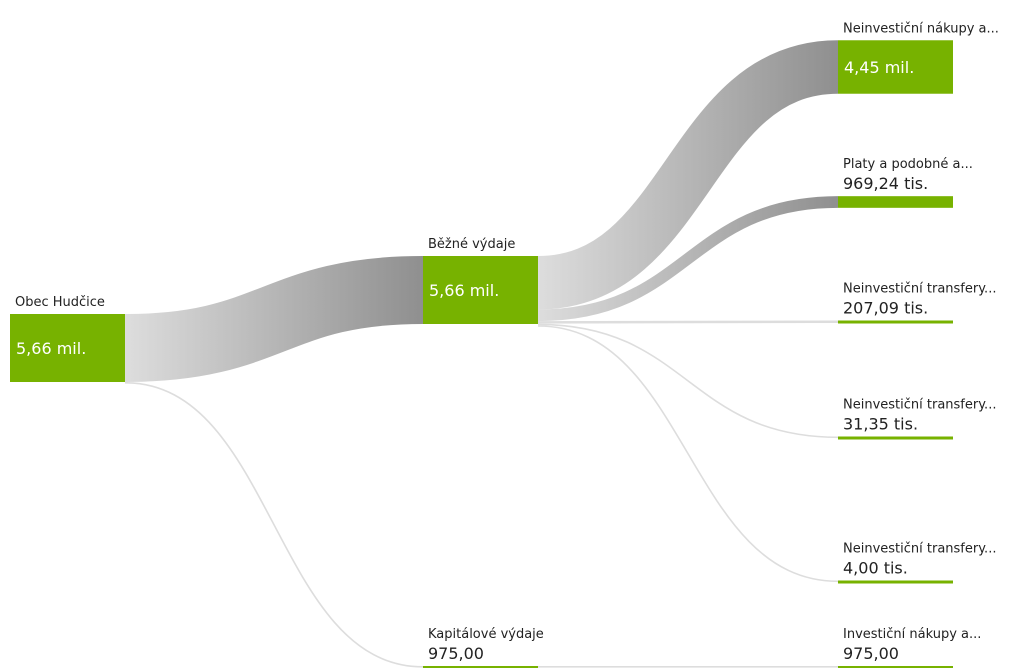  I want to click on node-root: Obec Hudčice 5,66 mil., so click(67, 338).